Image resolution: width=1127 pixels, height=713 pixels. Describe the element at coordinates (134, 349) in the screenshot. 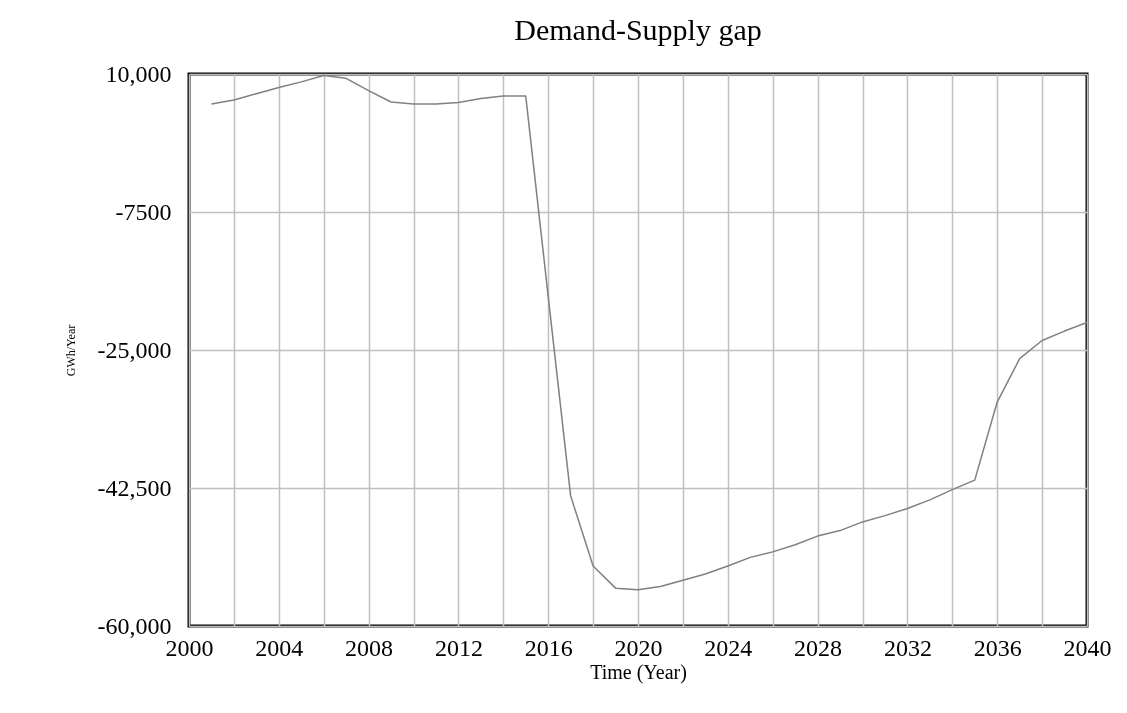

I see `y-tick-label: -25,000` at that location.